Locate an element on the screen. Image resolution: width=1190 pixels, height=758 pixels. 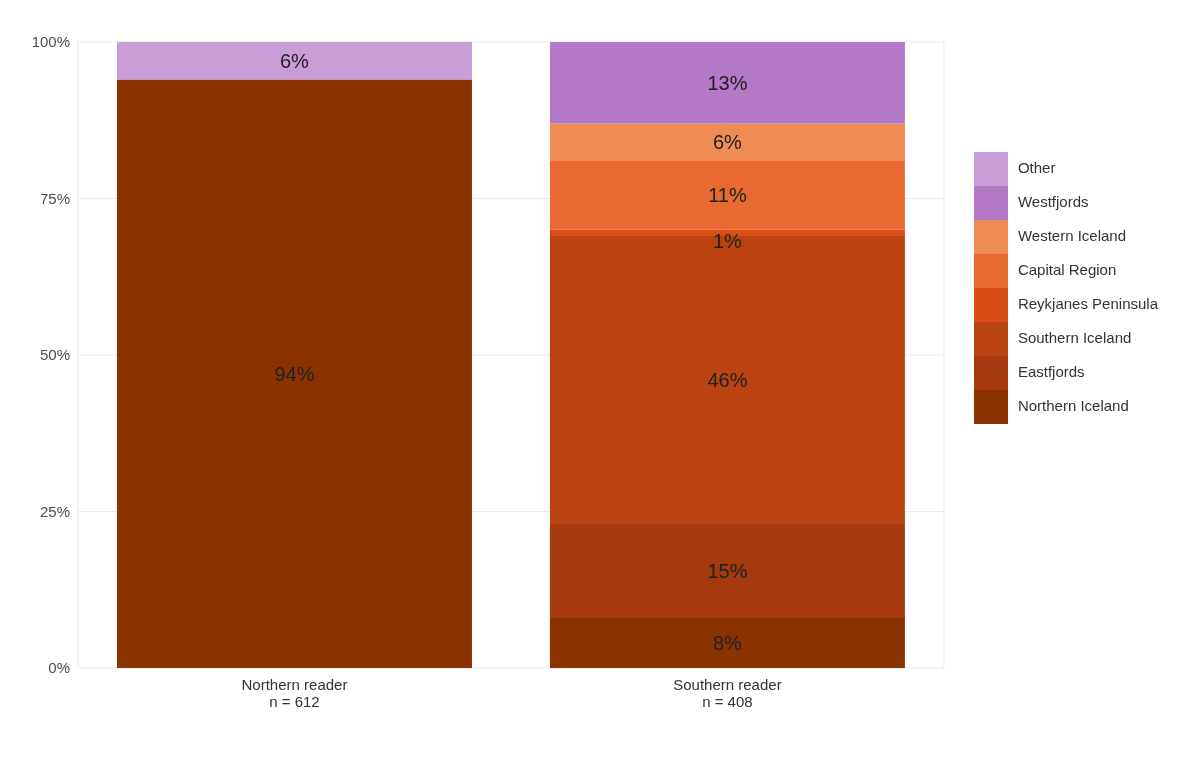
data-label: 8% is located at coordinates (727, 642).